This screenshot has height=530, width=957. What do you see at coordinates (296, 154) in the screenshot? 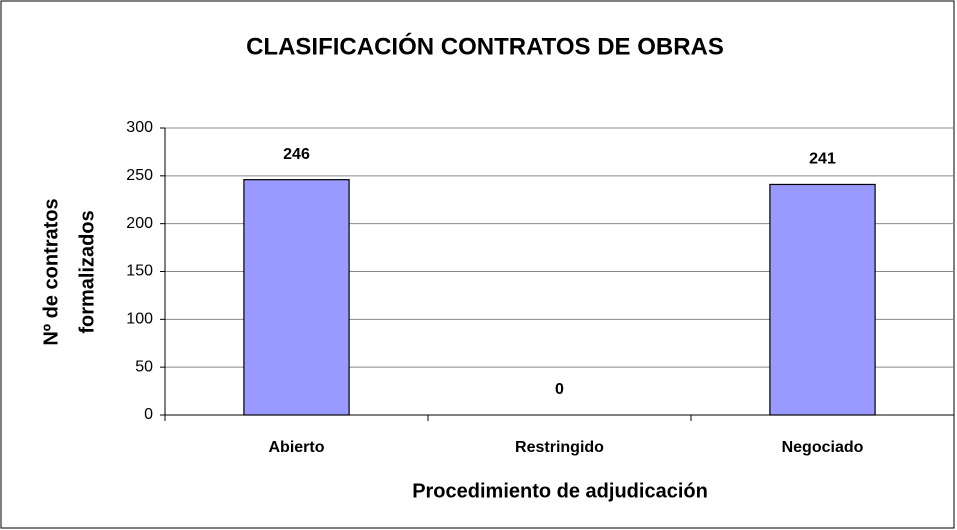
I see `data-label: 246` at bounding box center [296, 154].